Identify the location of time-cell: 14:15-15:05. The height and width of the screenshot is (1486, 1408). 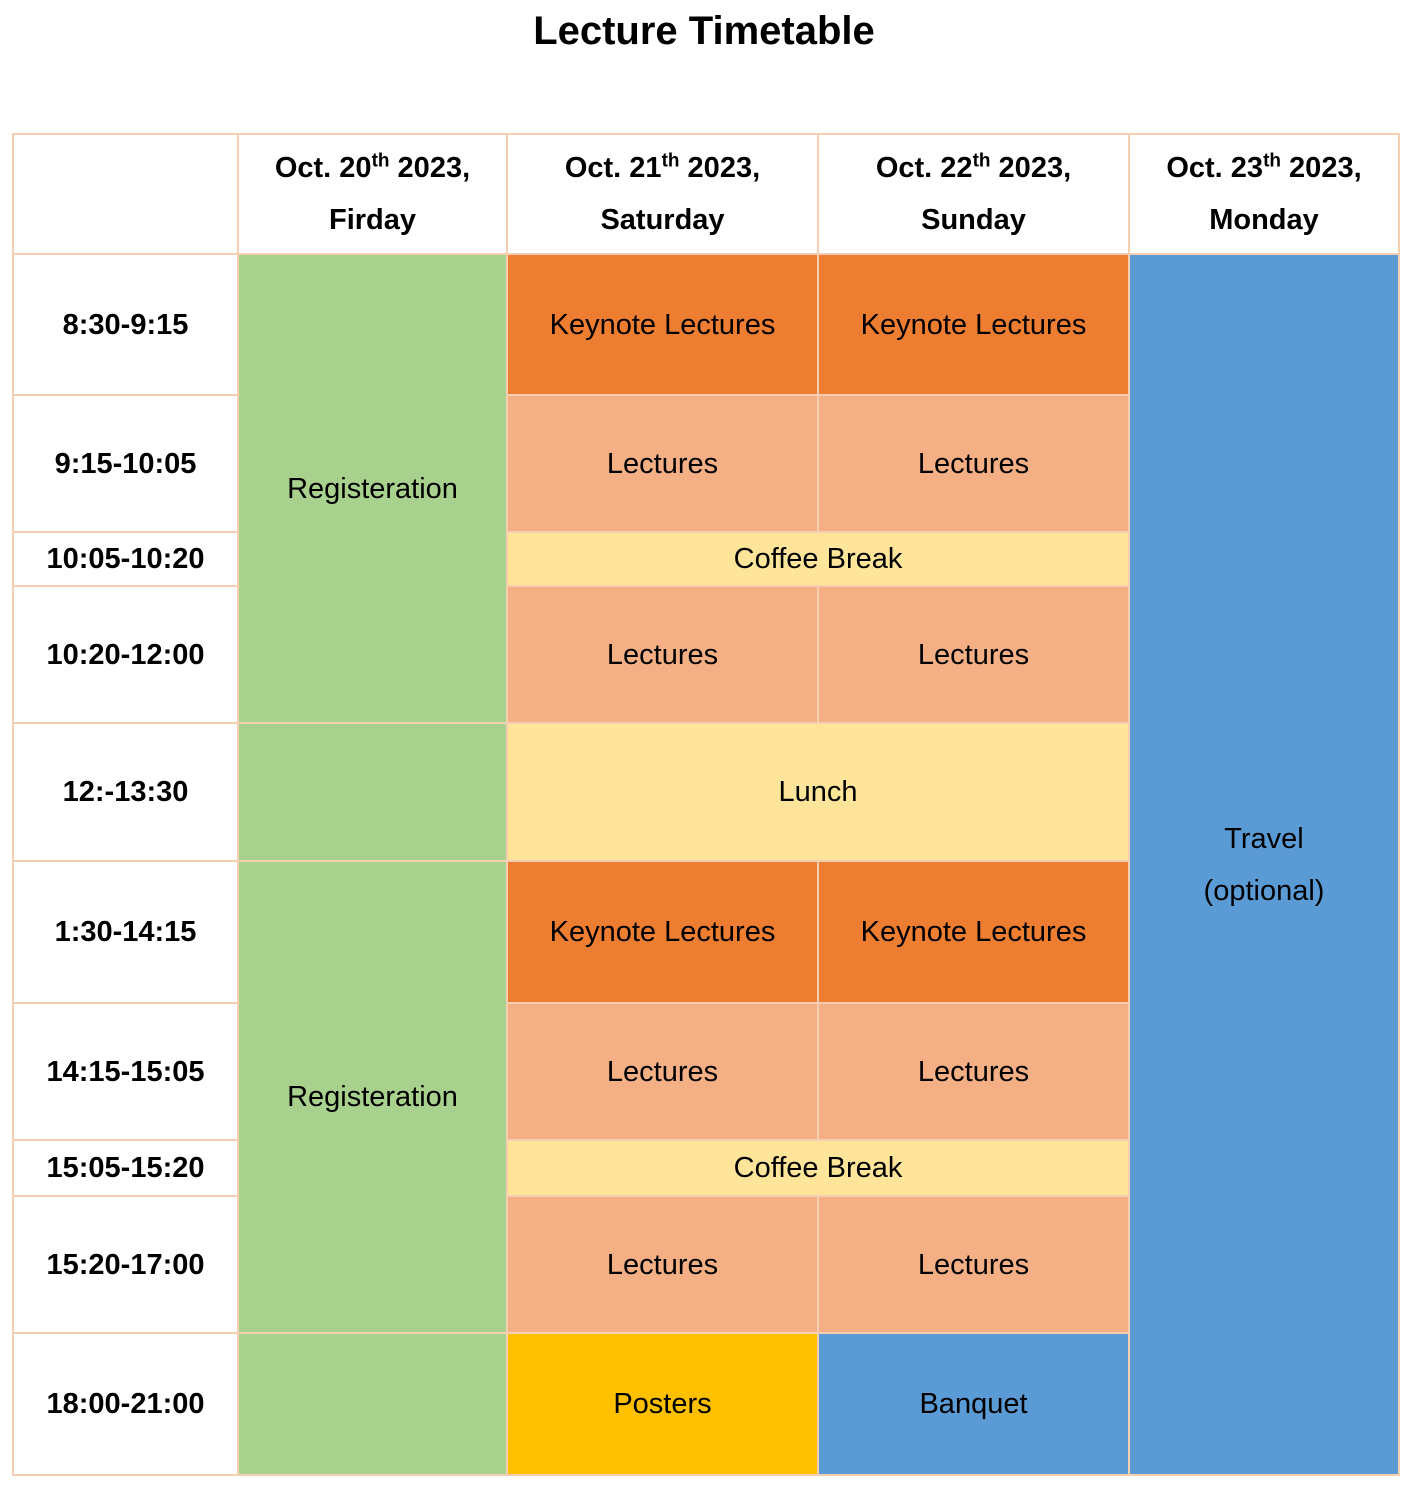
(125, 1071).